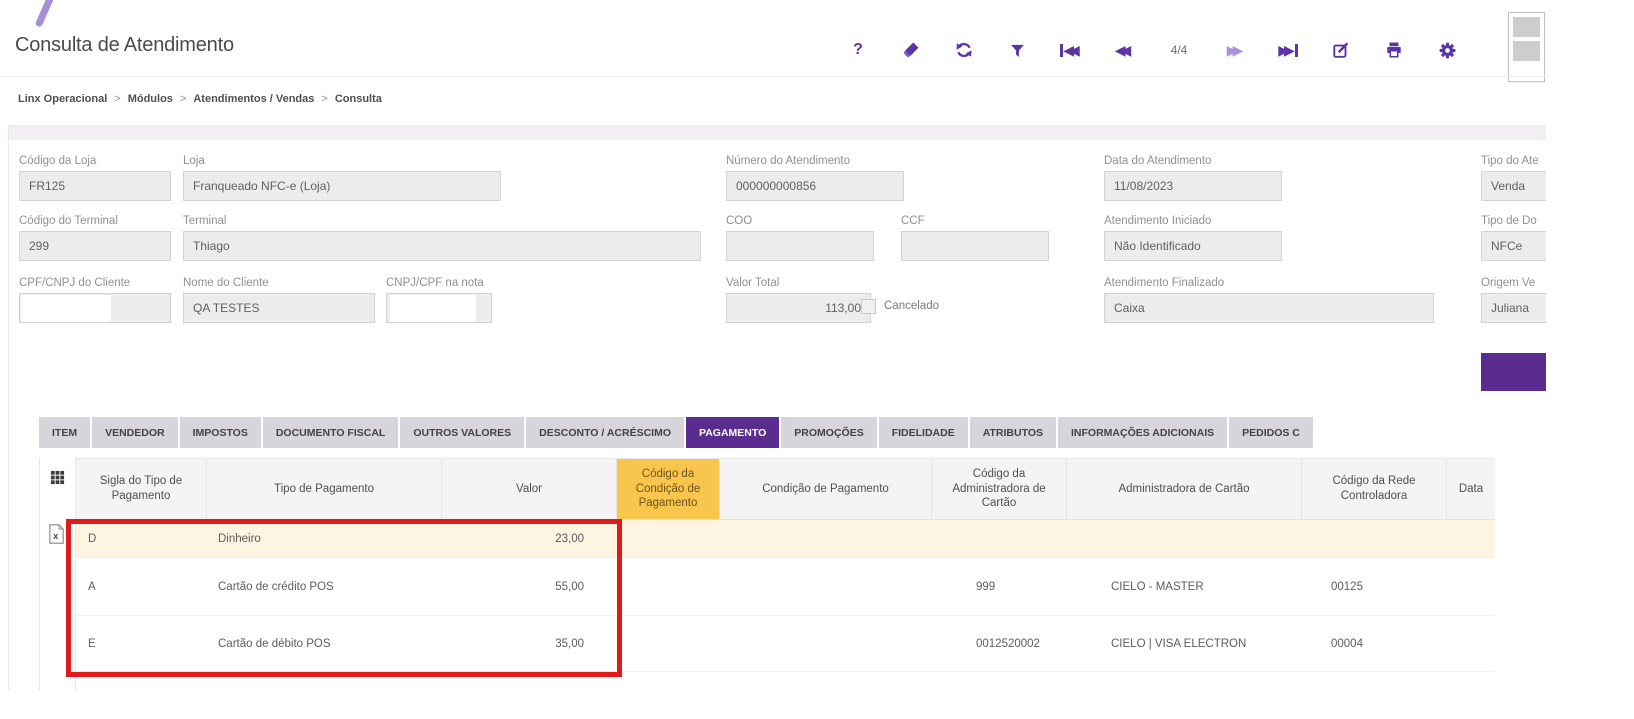  Describe the element at coordinates (323, 489) in the screenshot. I see `col-header-tipo-pagamento: Tipo de Pagamento` at that location.